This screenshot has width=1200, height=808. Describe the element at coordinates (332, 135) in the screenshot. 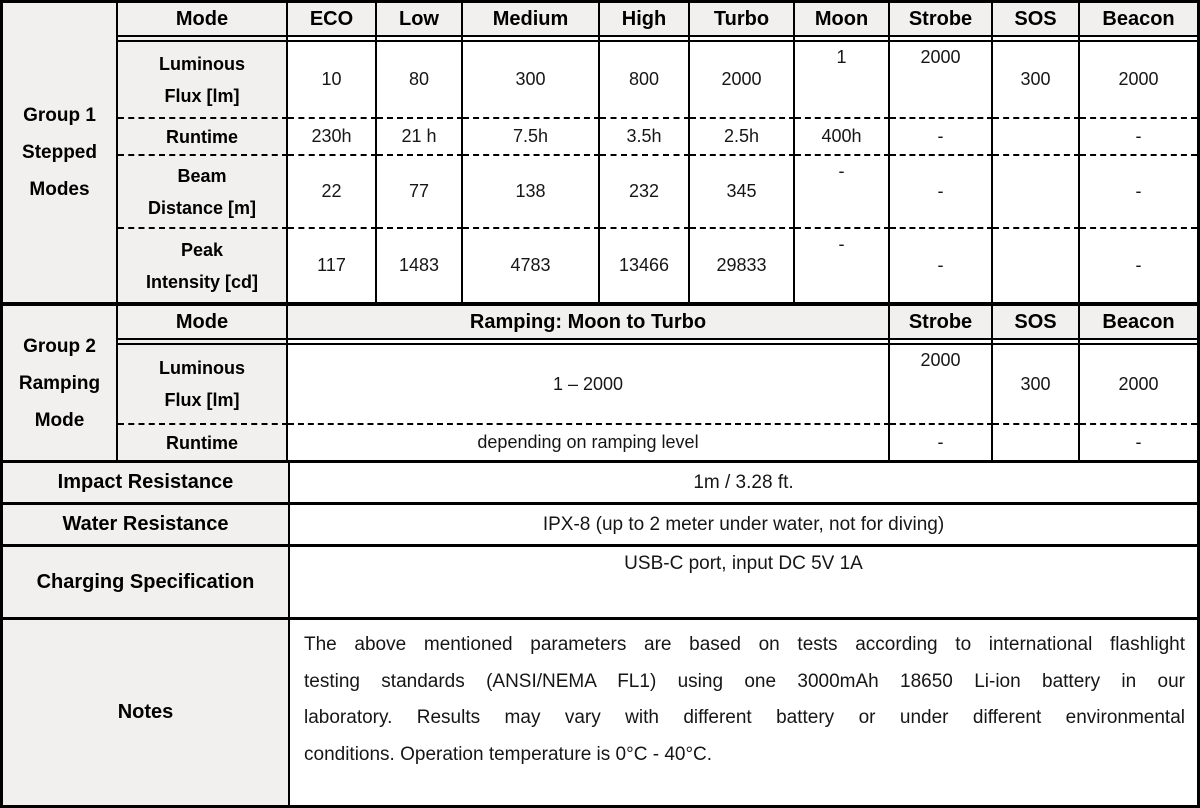

I see `data-cell: 230h` at that location.